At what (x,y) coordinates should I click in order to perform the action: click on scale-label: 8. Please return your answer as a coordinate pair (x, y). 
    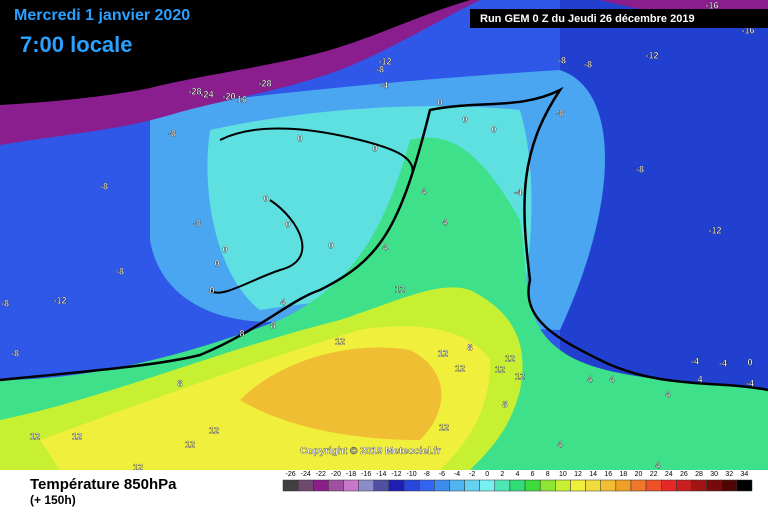
    Looking at the image, I should click on (548, 474).